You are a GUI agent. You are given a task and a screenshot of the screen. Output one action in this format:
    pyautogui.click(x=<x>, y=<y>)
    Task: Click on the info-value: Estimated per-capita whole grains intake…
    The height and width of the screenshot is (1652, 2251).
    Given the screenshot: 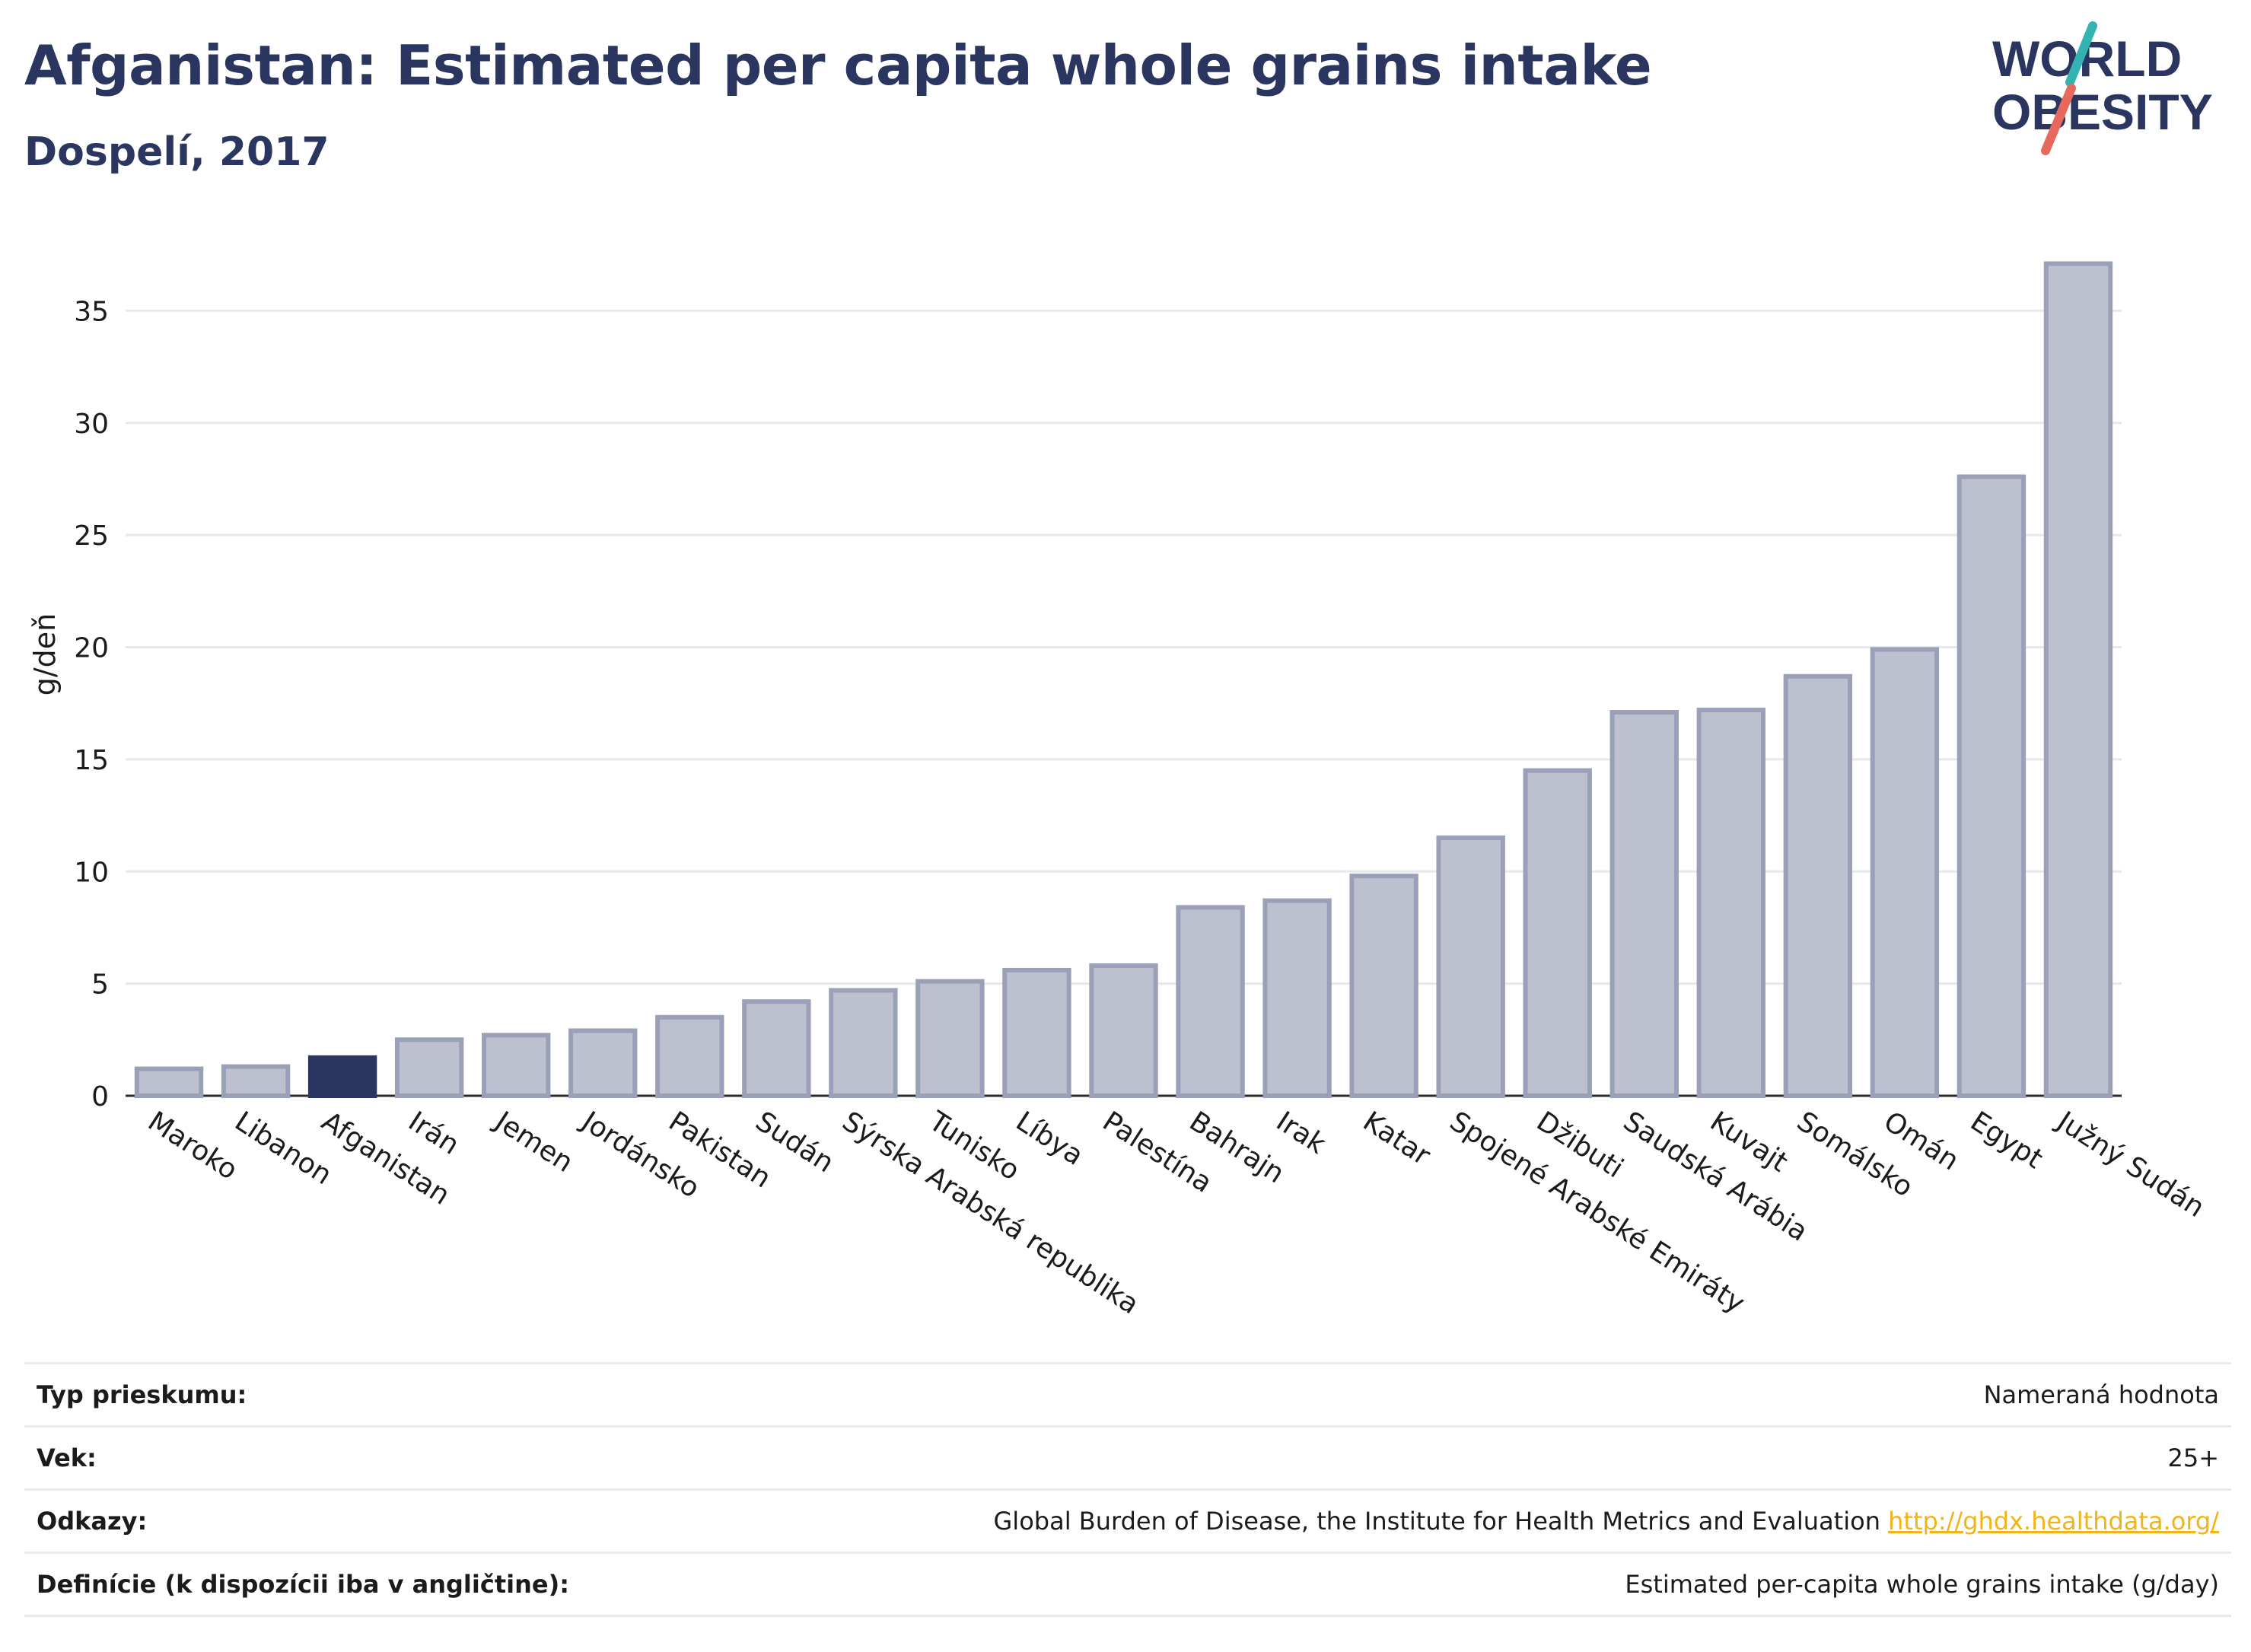 What is the action you would take?
    pyautogui.click(x=1922, y=1584)
    